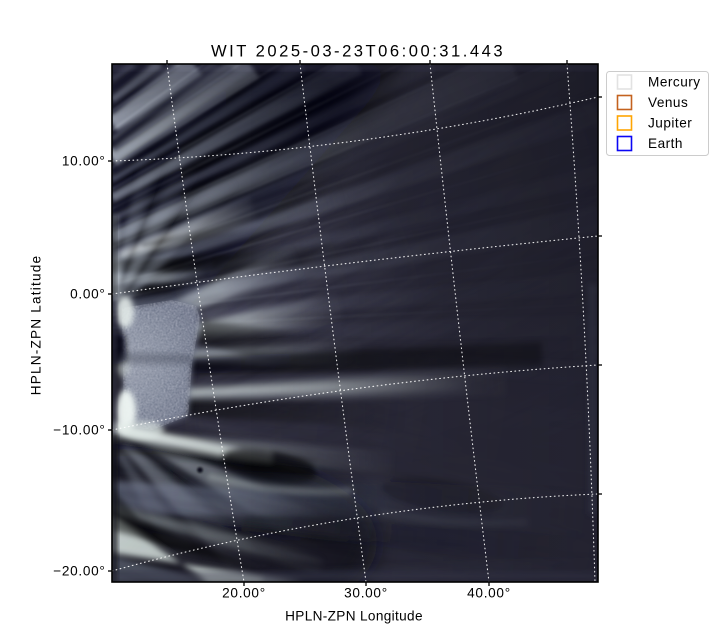 This screenshot has width=720, height=640. Describe the element at coordinates (79, 430) in the screenshot. I see `svg-text: −10.00°` at that location.